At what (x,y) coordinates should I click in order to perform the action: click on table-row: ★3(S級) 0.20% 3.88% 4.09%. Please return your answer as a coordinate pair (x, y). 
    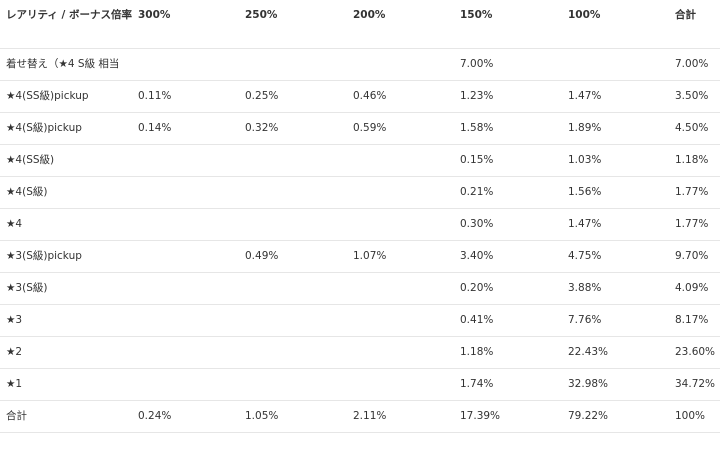
    Looking at the image, I should click on (360, 288).